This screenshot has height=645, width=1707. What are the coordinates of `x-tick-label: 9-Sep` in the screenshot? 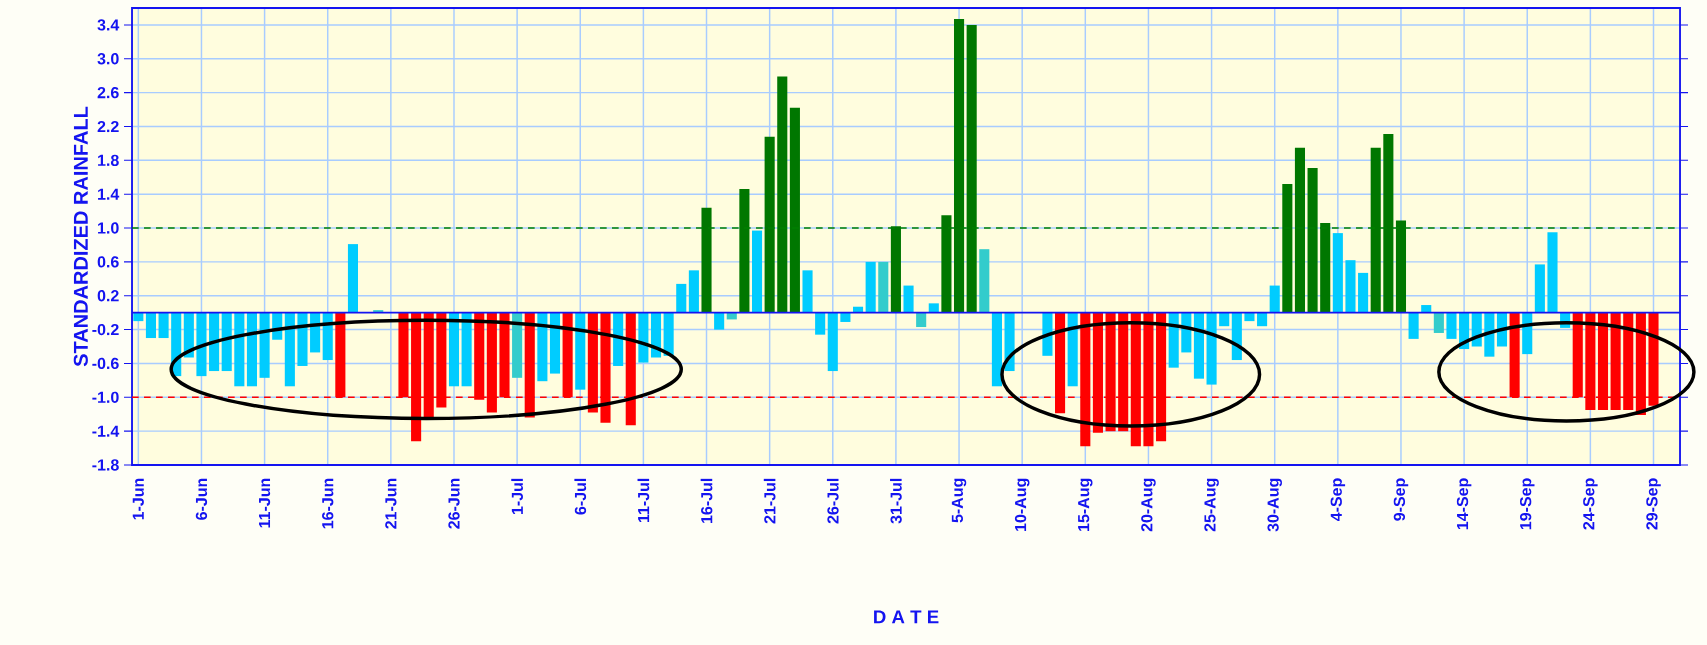 It's located at (1401, 499).